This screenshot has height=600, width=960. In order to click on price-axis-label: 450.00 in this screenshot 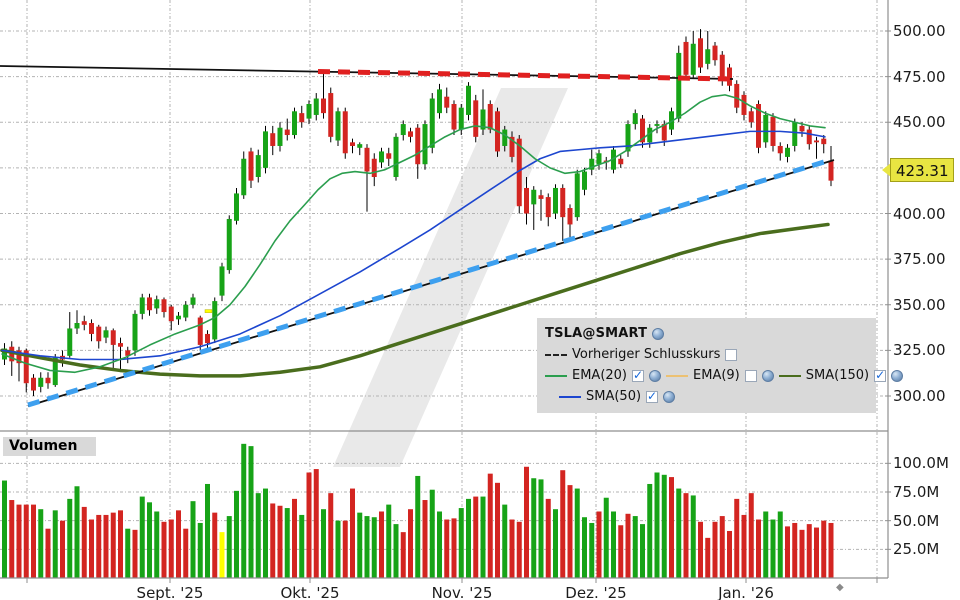, I will do `click(919, 122)`.